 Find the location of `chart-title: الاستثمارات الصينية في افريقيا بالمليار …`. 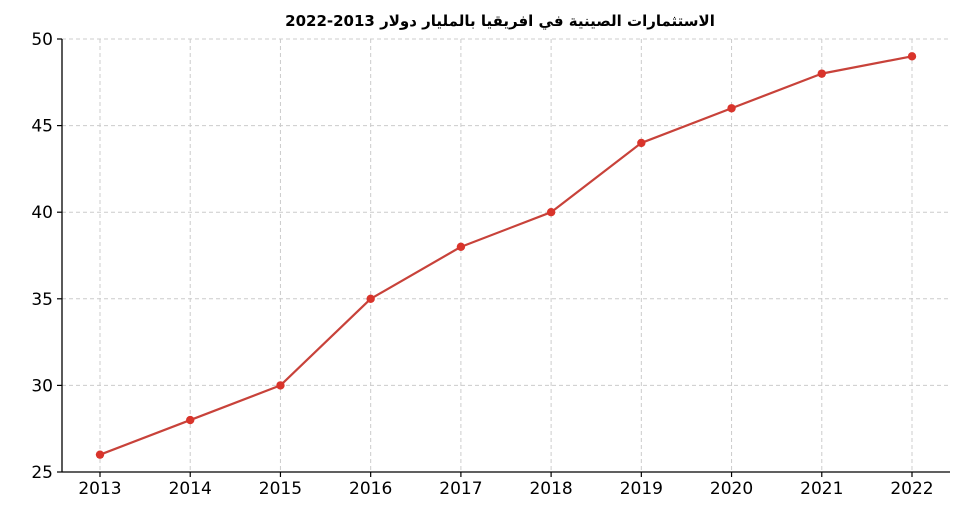

chart-title: الاستثمارات الصينية في افريقيا بالمليار … is located at coordinates (500, 21).